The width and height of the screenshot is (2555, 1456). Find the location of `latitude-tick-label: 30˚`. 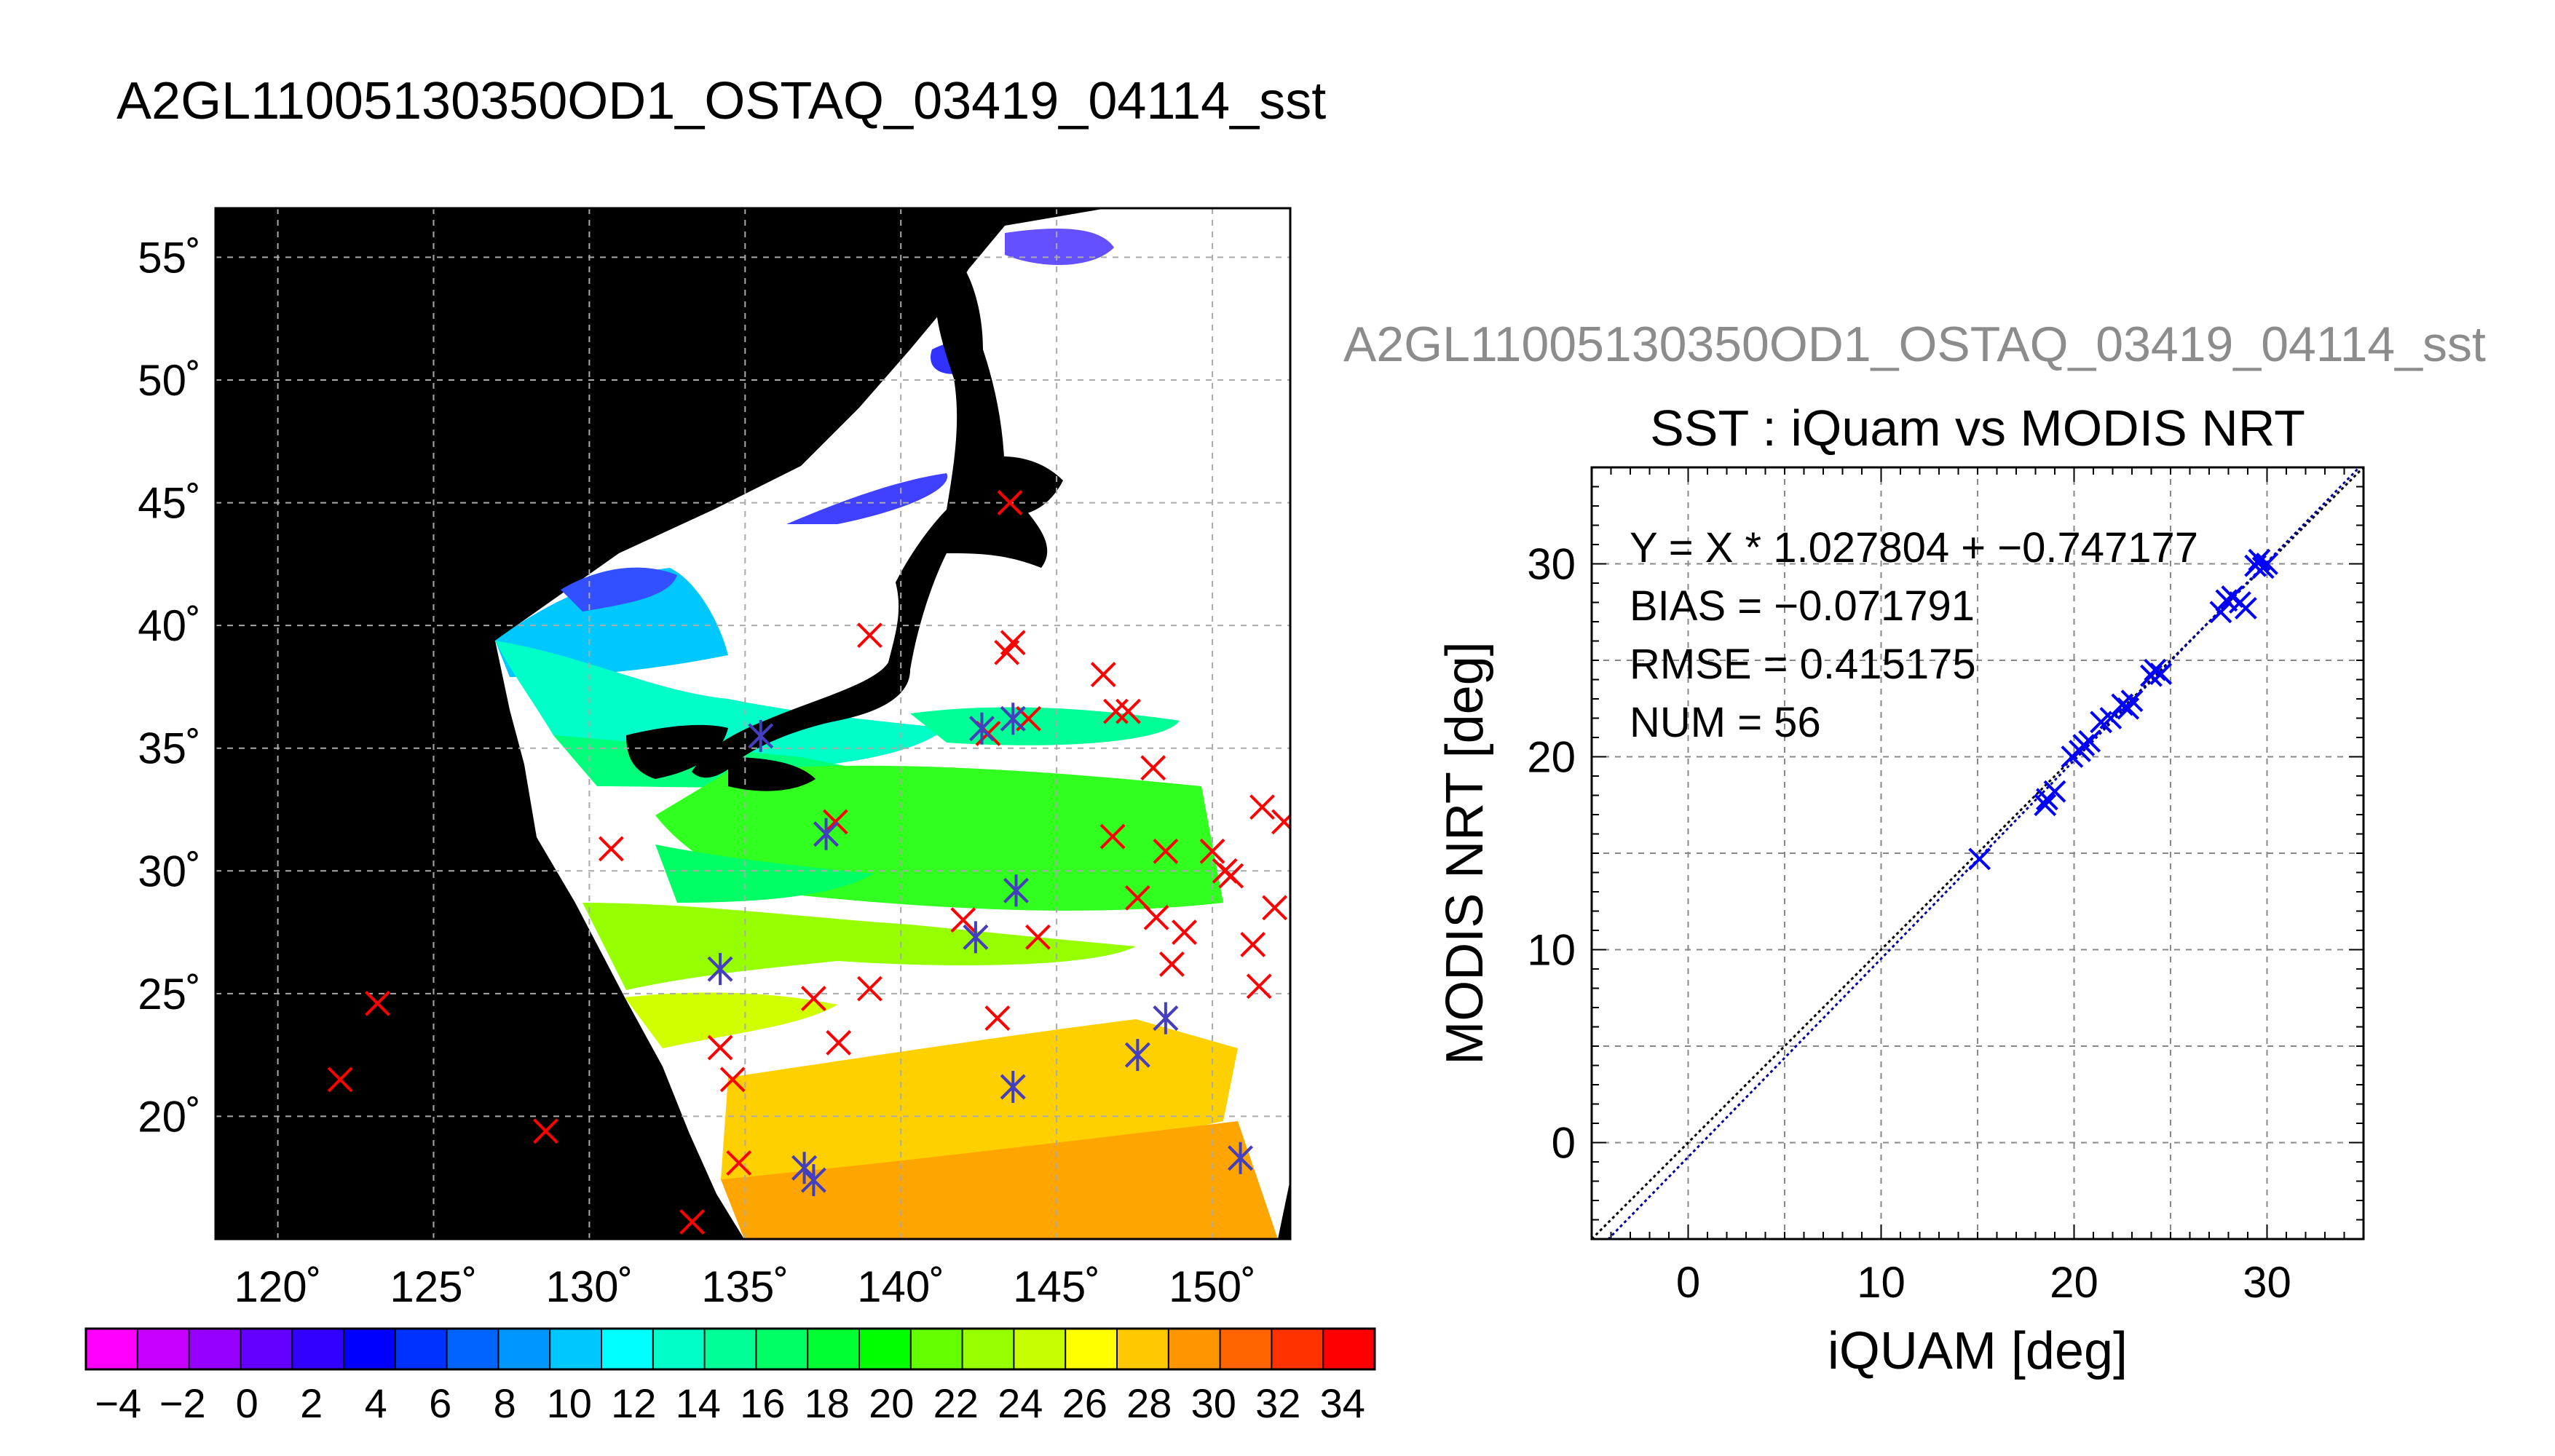

latitude-tick-label: 30˚ is located at coordinates (169, 871).